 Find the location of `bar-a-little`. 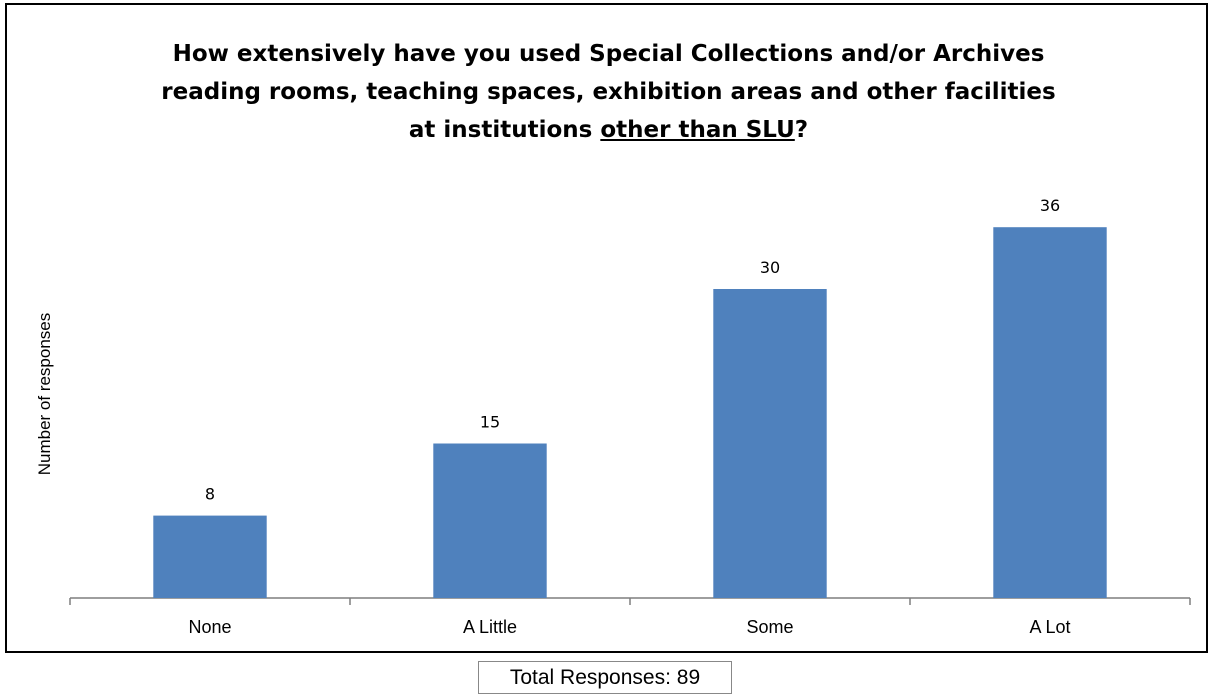

bar-a-little is located at coordinates (490, 520).